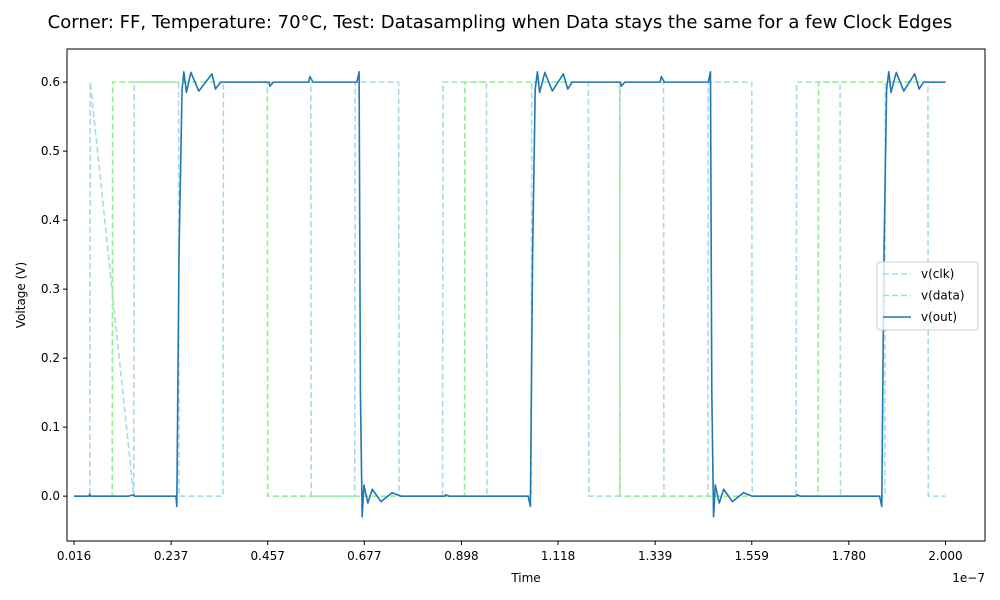 This screenshot has width=1000, height=600. I want to click on x-tick-label: 0.677, so click(364, 556).